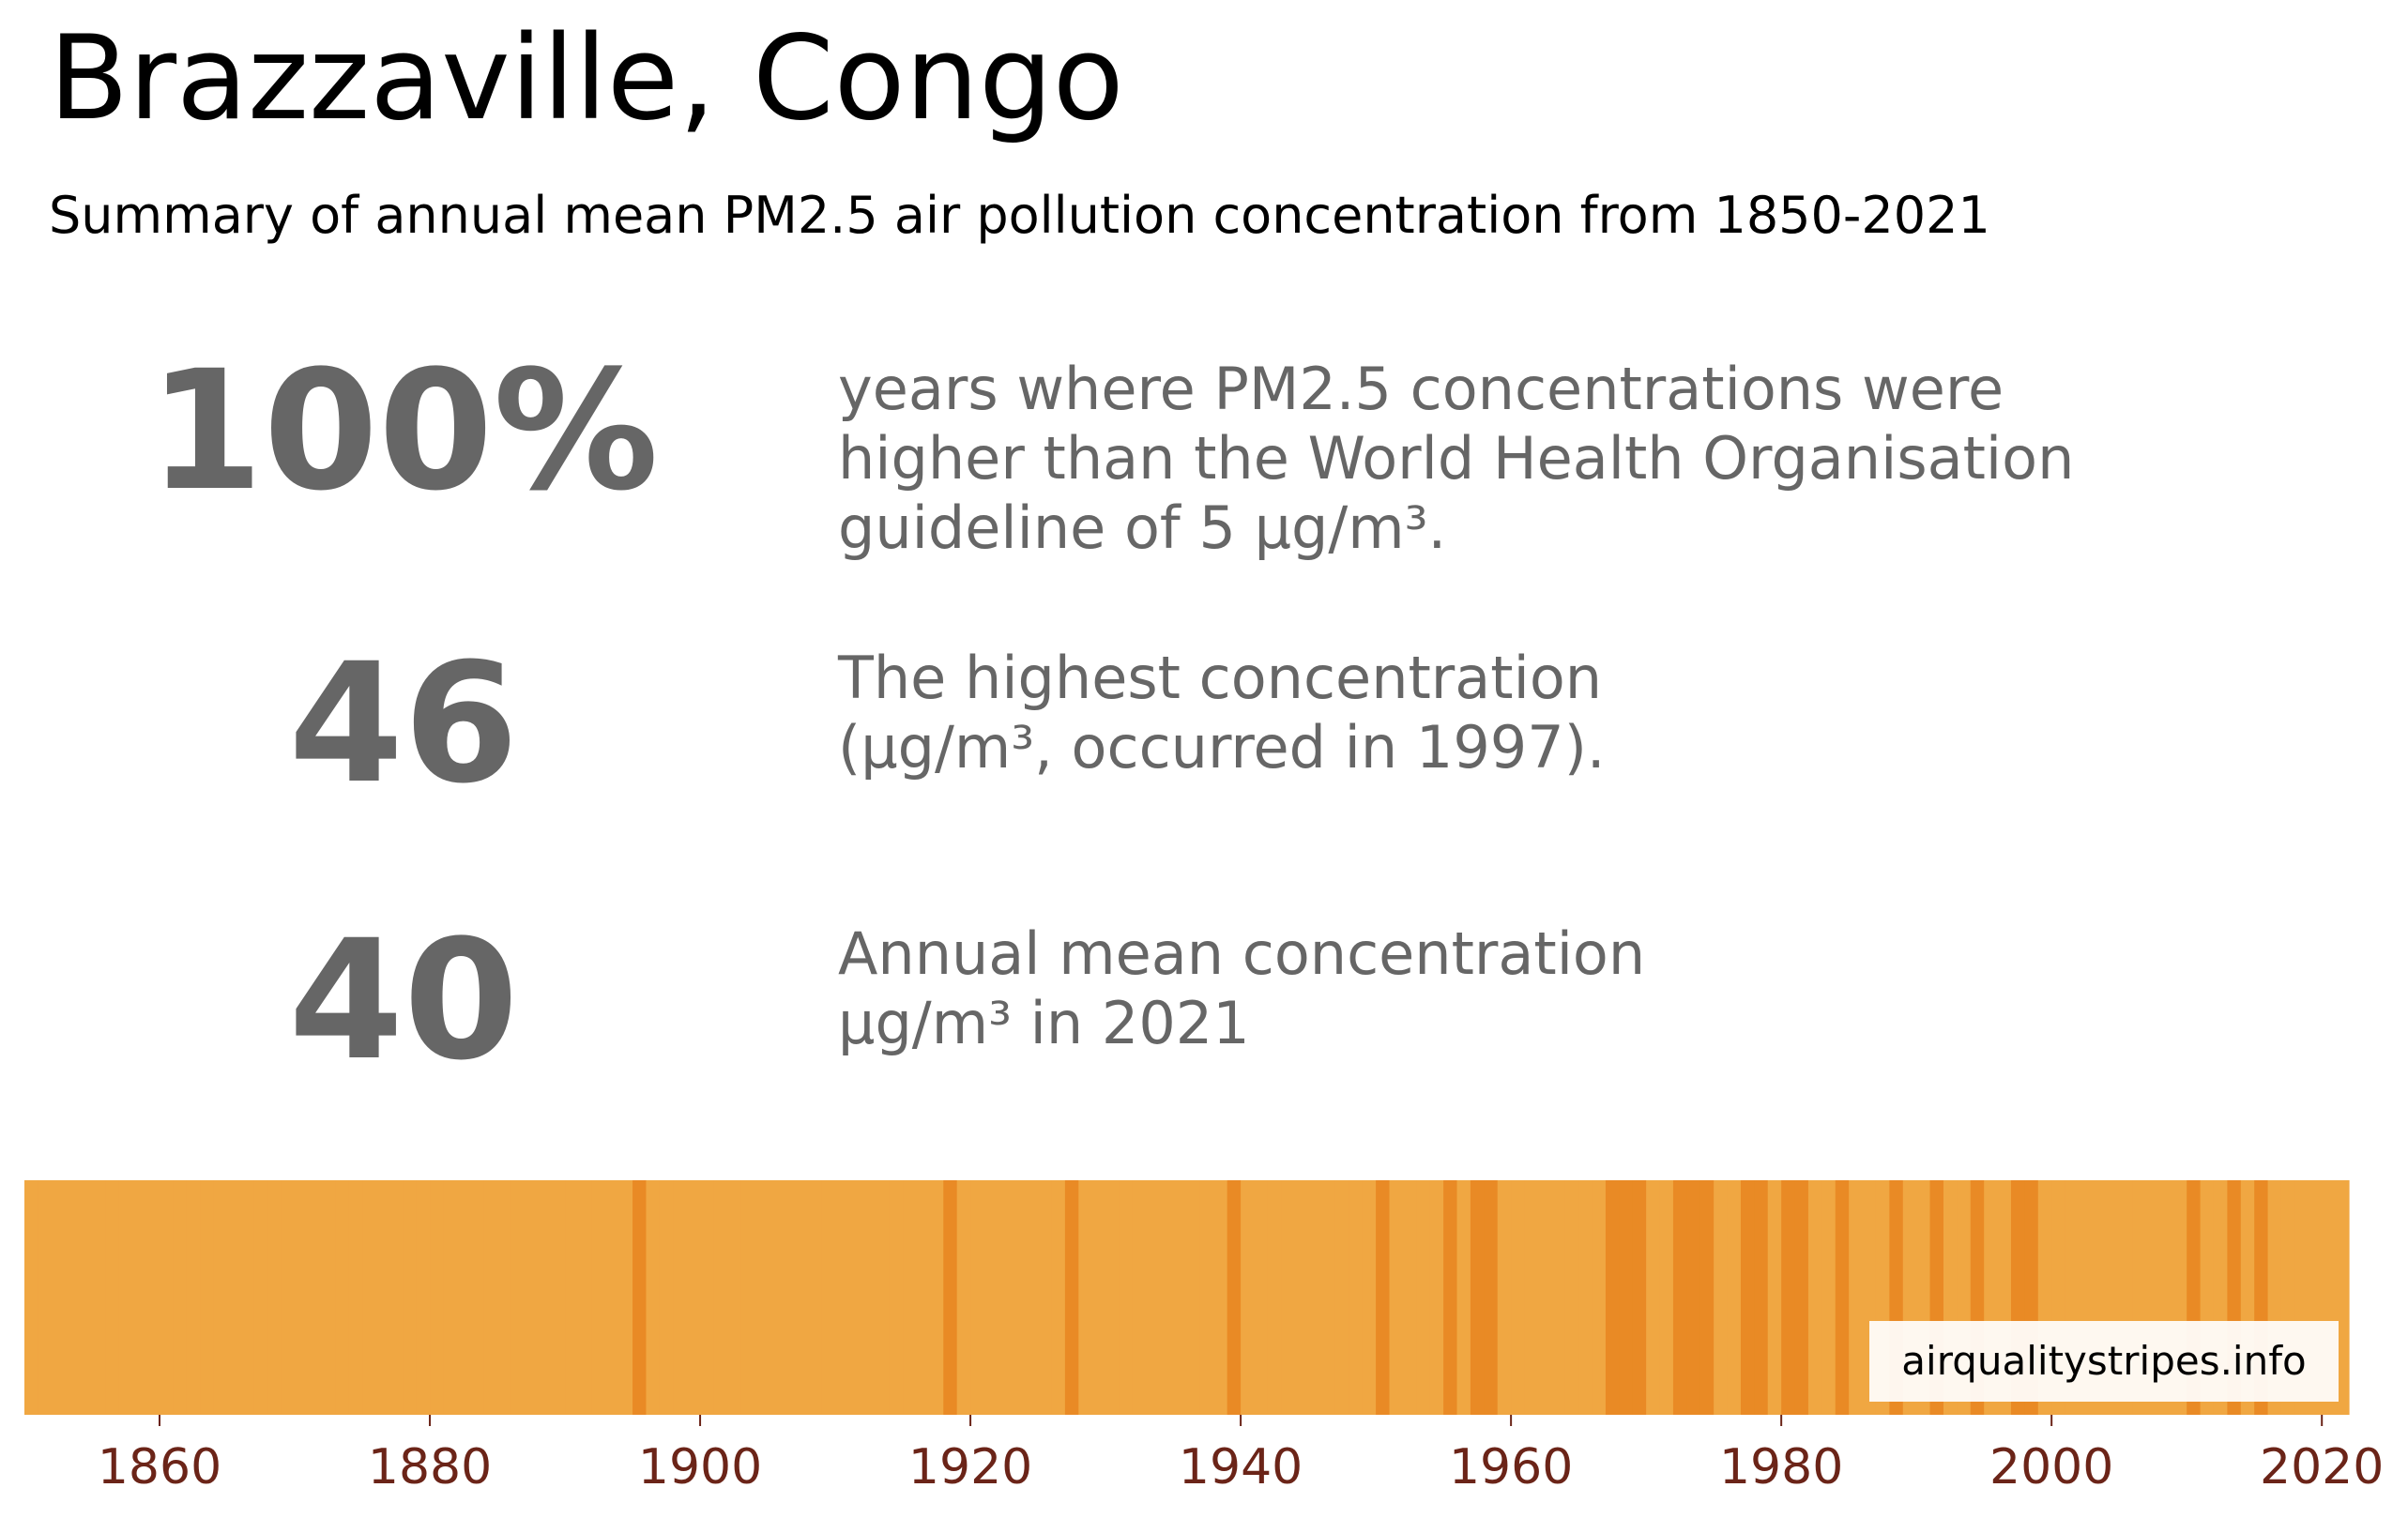 The image size is (2408, 1518). Describe the element at coordinates (1504, 1297) in the screenshot. I see `stripe-year-1959` at that location.